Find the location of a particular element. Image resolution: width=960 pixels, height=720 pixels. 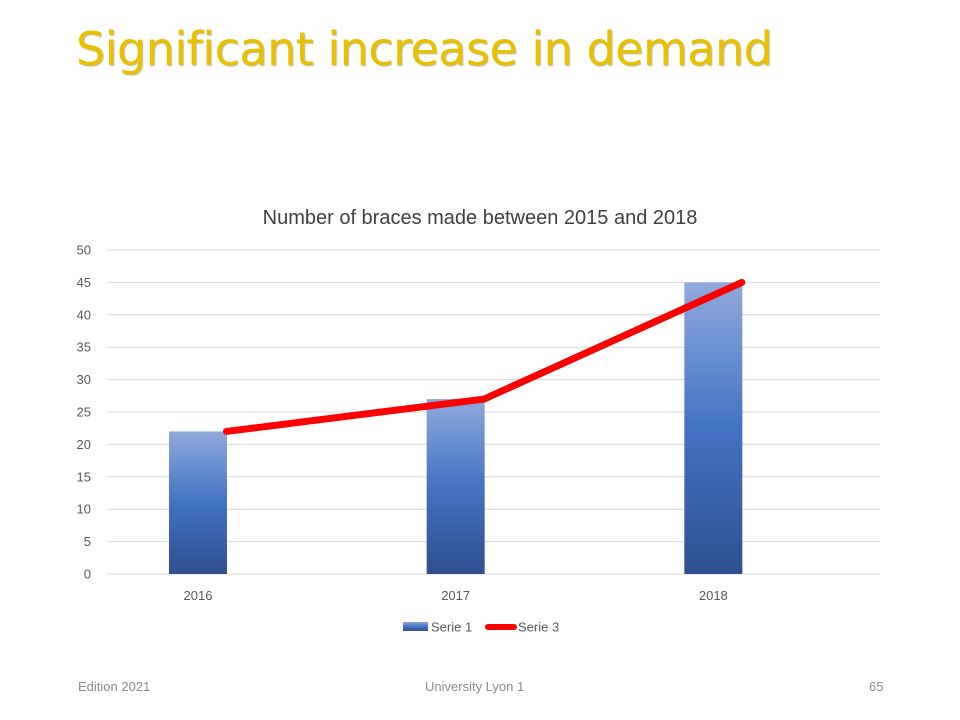

footer-institution: University Lyon 1 is located at coordinates (475, 686).